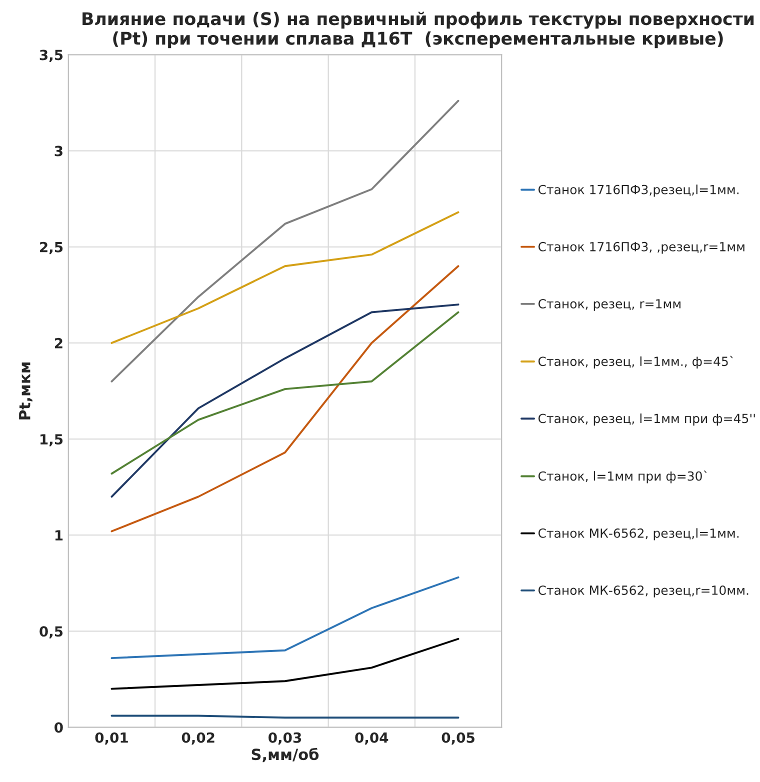  What do you see at coordinates (458, 738) in the screenshot?
I see `x-tick-label: 0,05` at bounding box center [458, 738].